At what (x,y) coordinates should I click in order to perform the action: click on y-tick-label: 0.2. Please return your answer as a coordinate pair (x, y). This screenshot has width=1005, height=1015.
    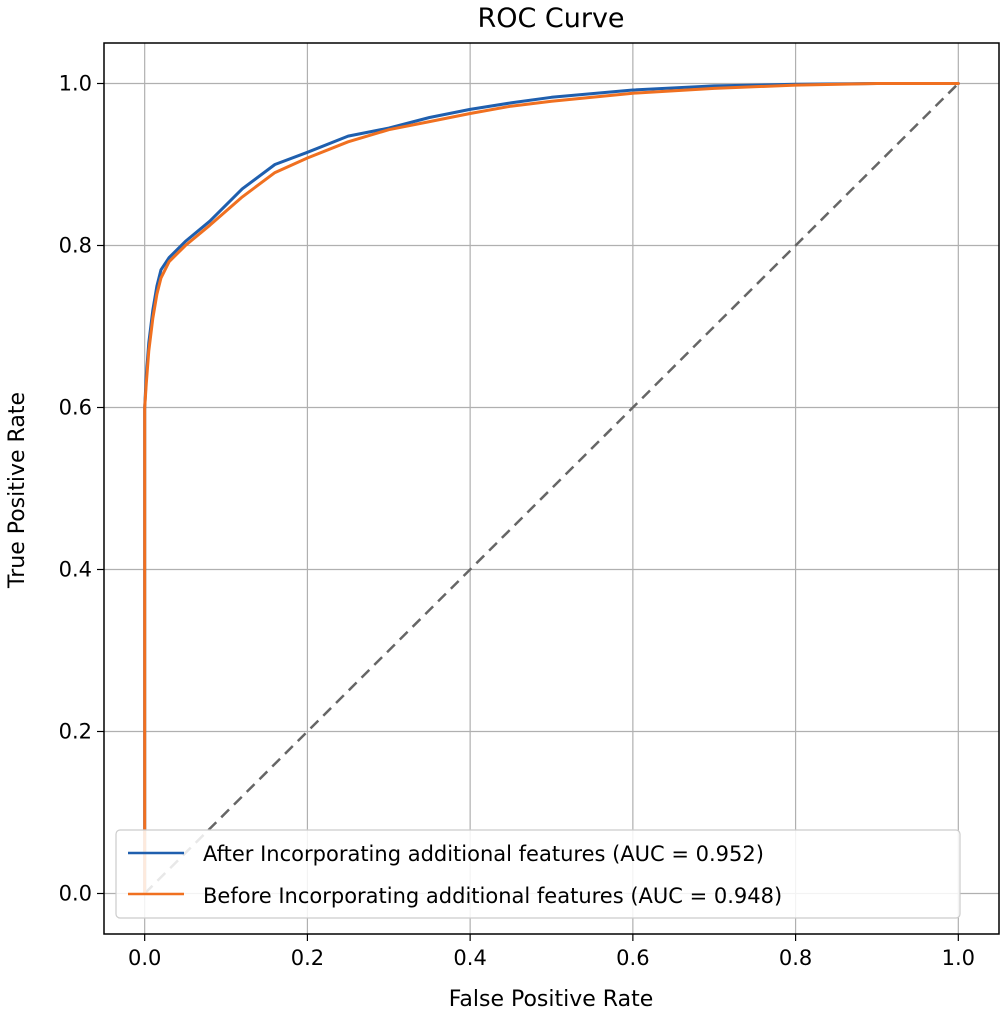
    Looking at the image, I should click on (75, 732).